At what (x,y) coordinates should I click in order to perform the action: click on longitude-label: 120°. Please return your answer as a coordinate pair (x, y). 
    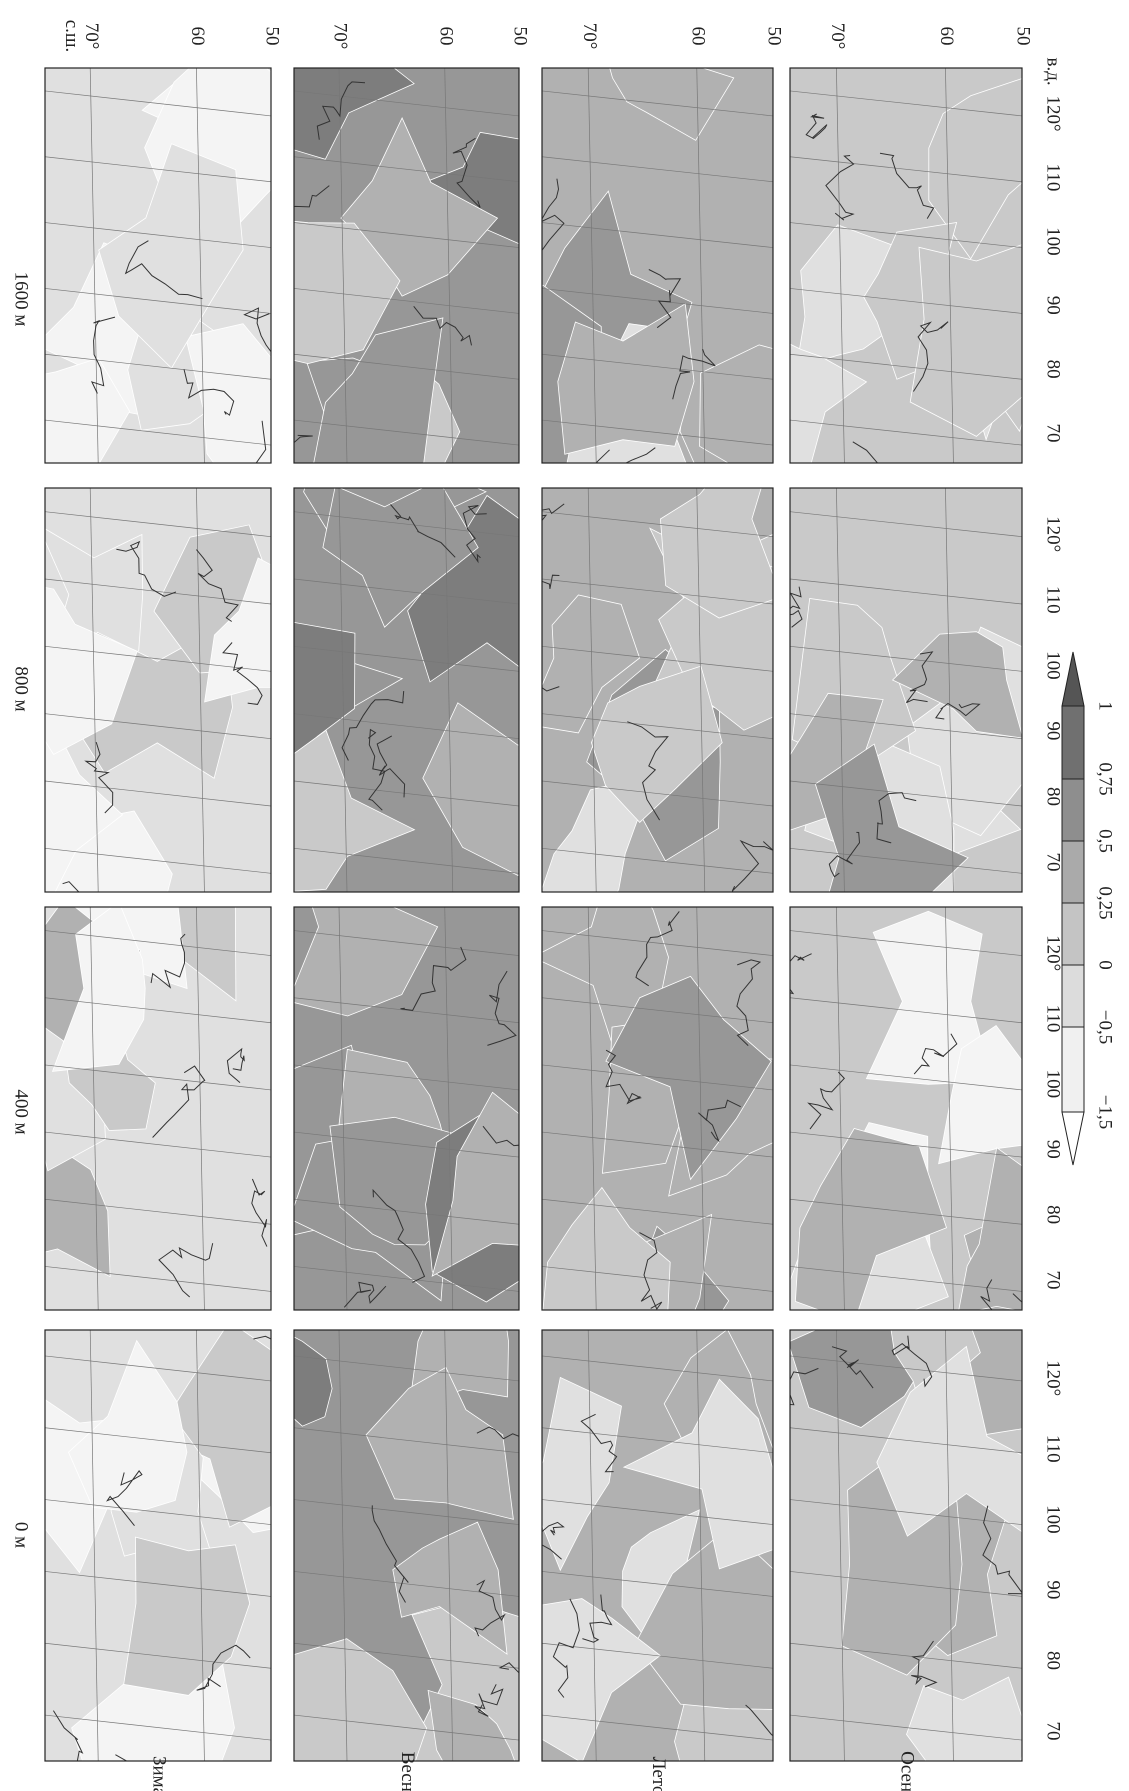
    Looking at the image, I should click on (1053, 114).